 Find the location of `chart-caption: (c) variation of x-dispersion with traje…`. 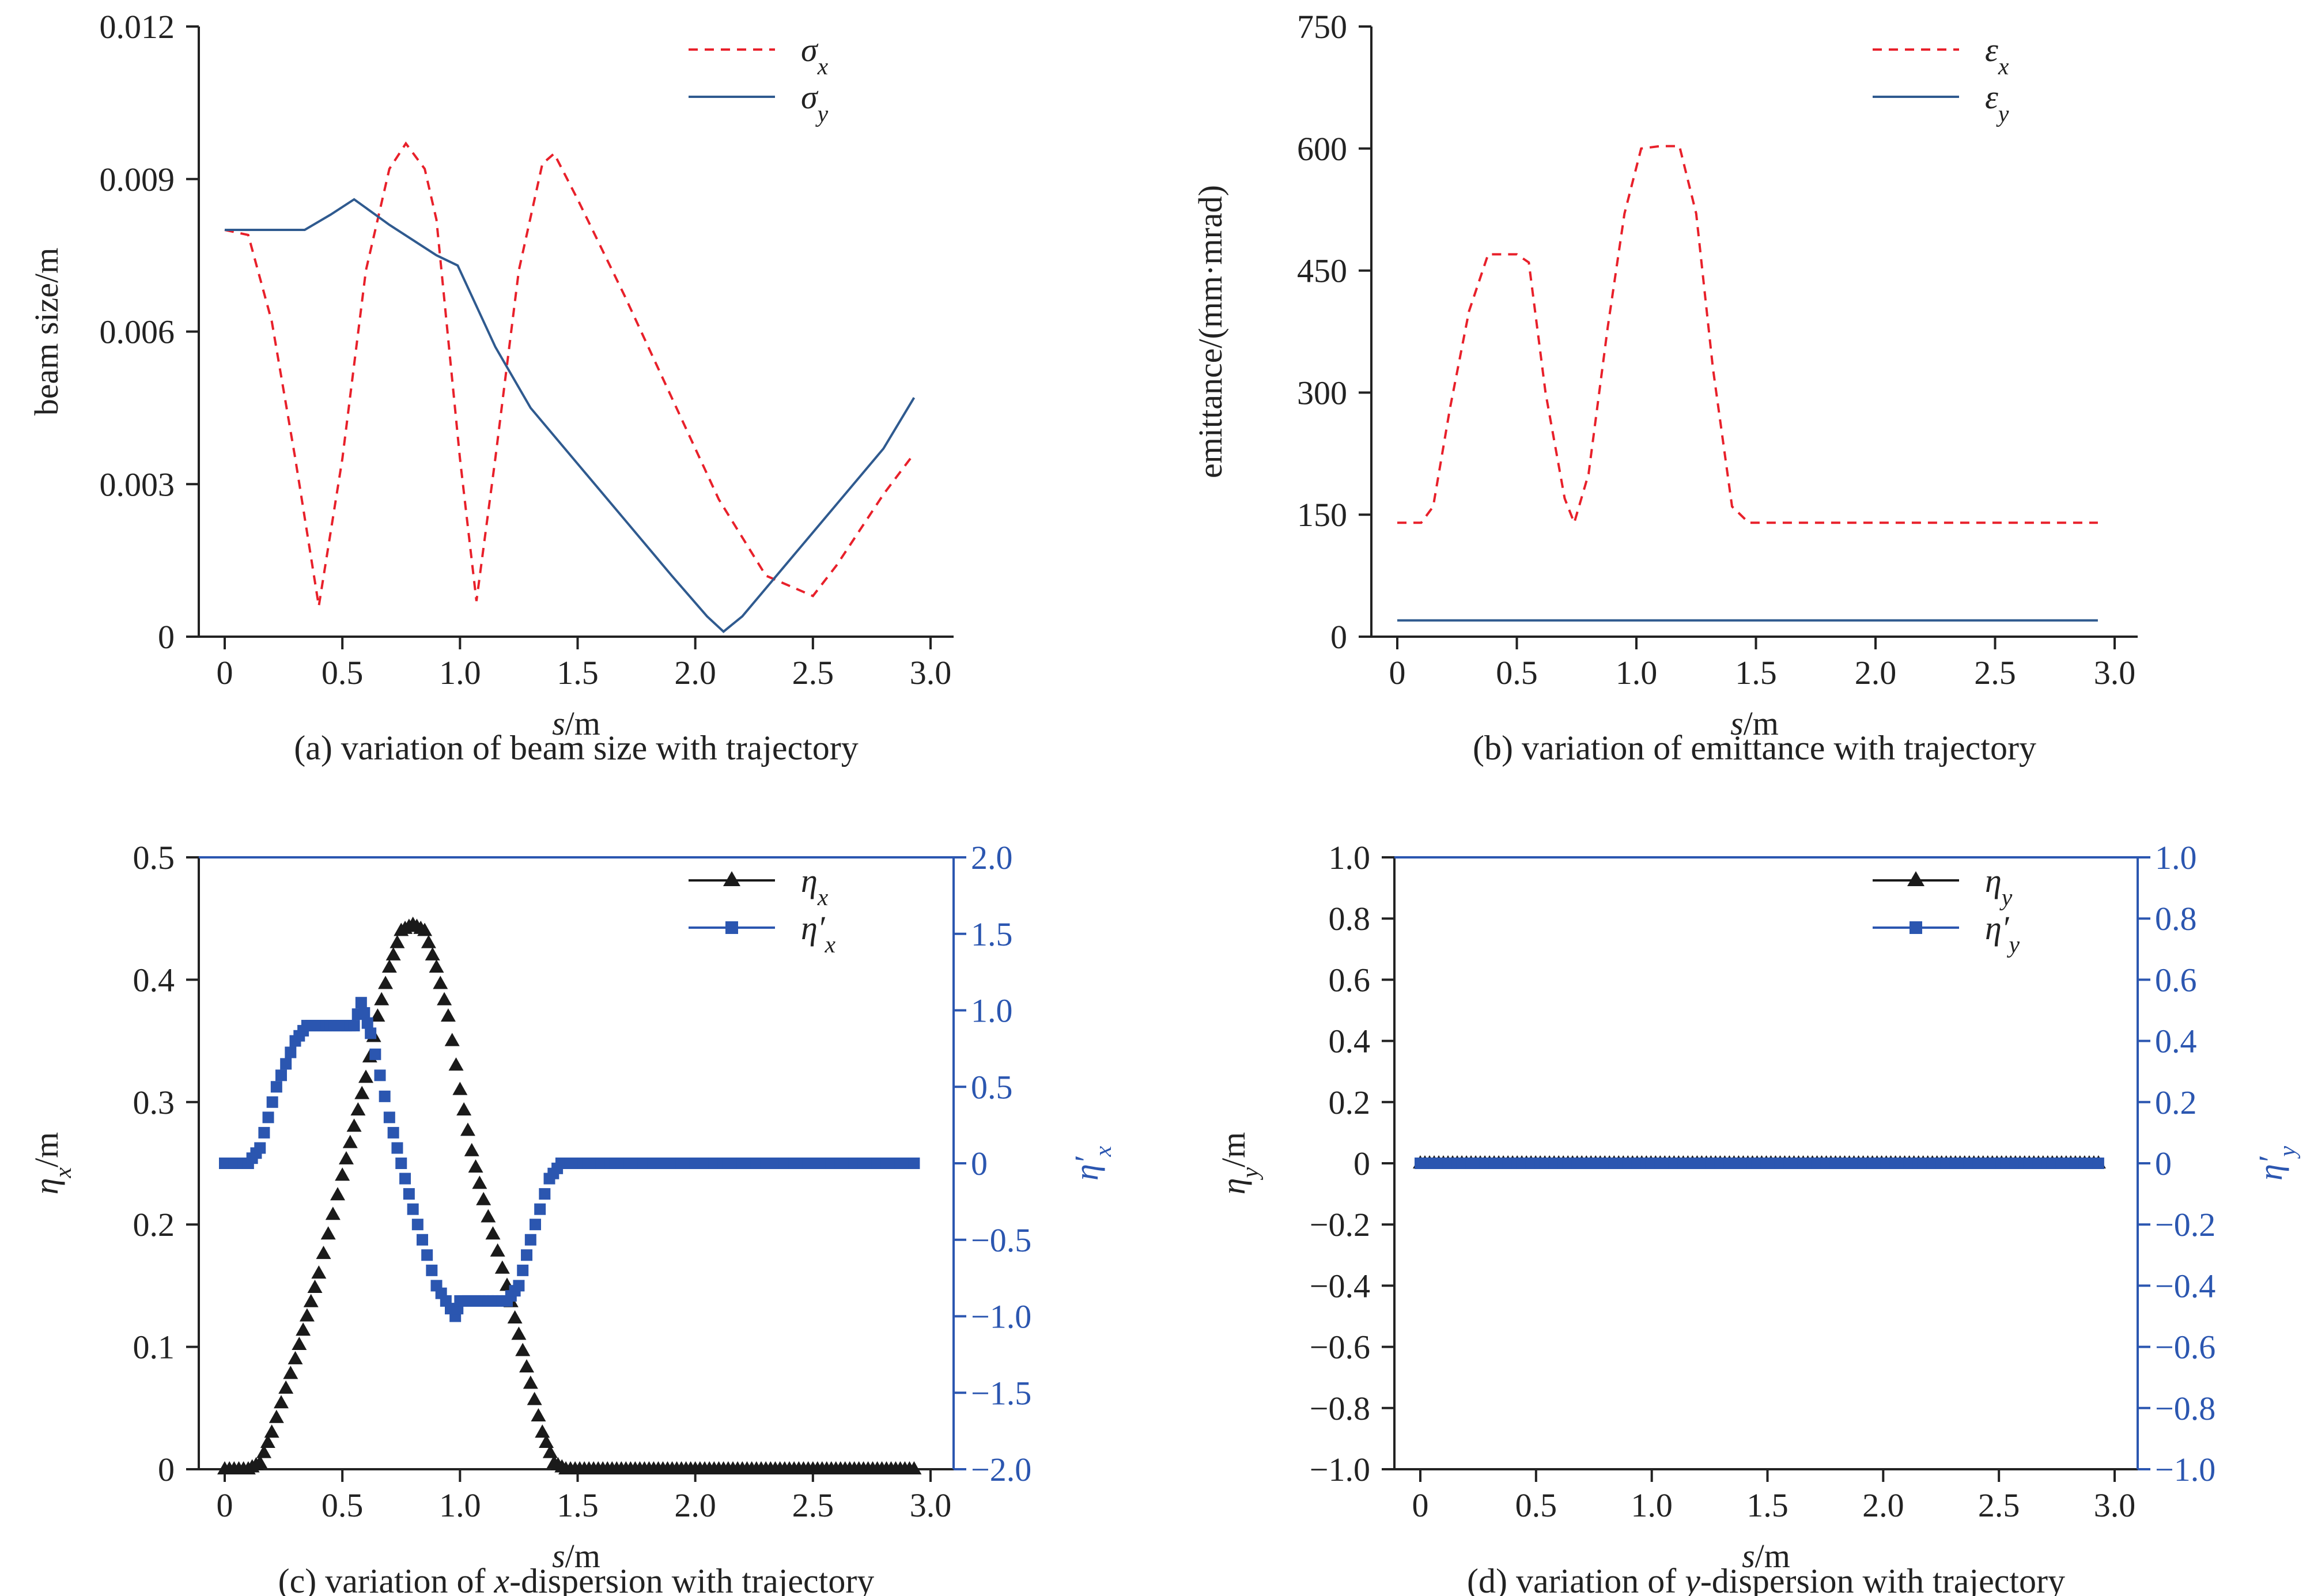

chart-caption: (c) variation of x-dispersion with traje… is located at coordinates (576, 1579).